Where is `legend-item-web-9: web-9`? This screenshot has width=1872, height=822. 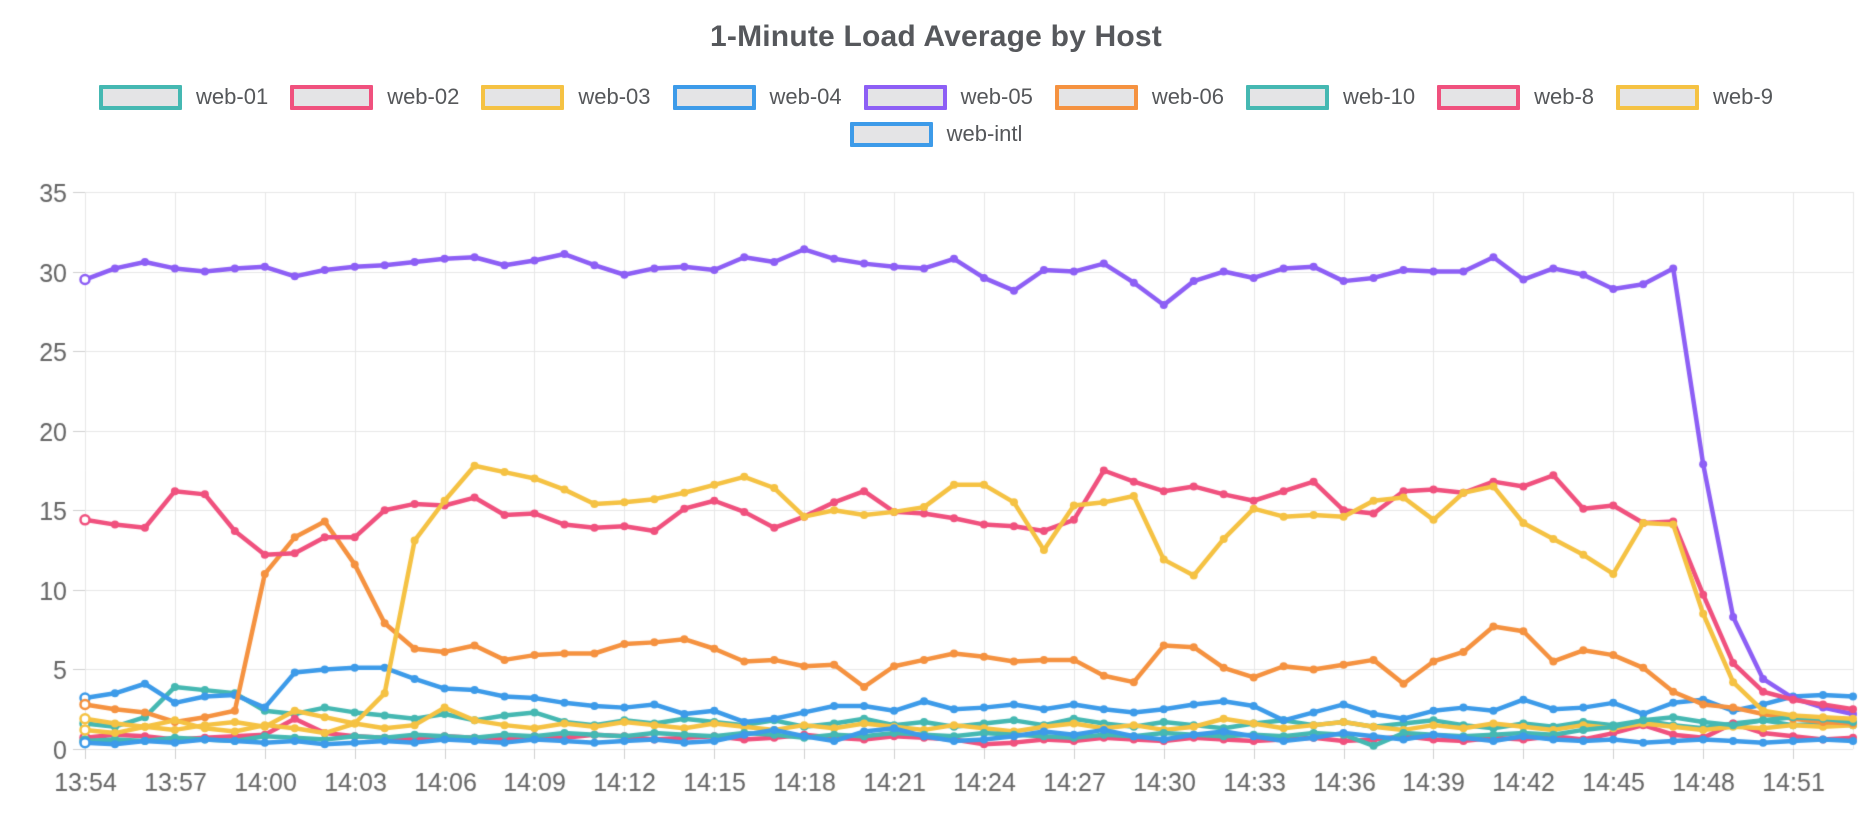 legend-item-web-9: web-9 is located at coordinates (1694, 97).